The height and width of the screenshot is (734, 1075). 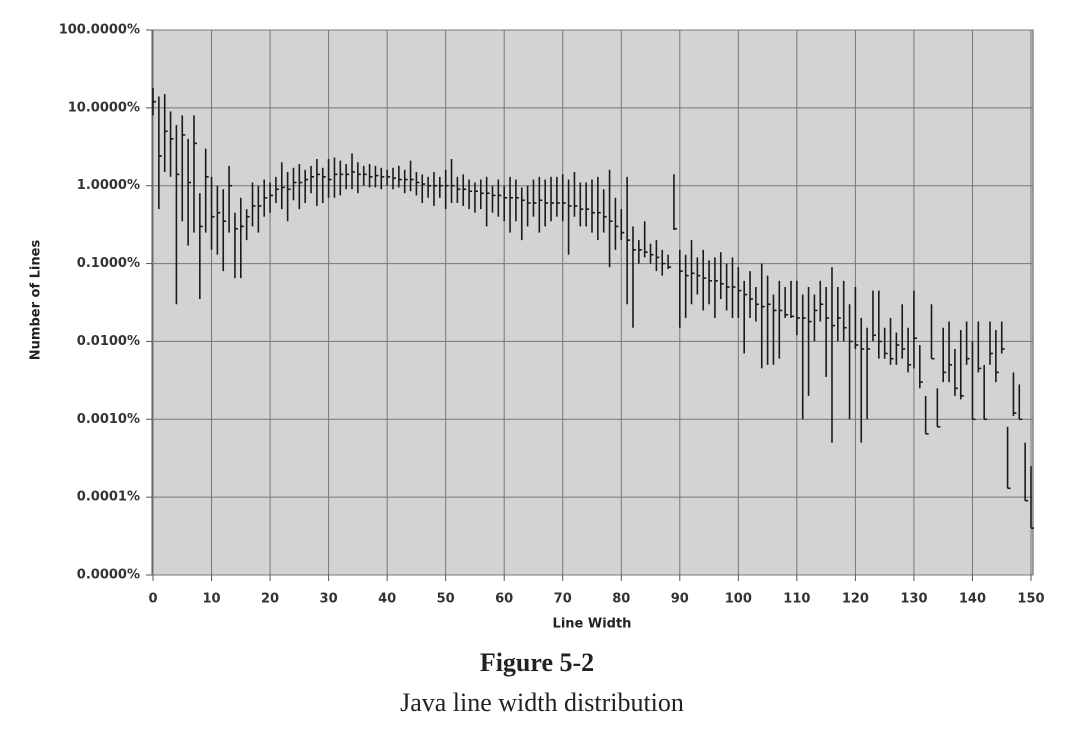 What do you see at coordinates (446, 599) in the screenshot?
I see `x-tick-label: 50` at bounding box center [446, 599].